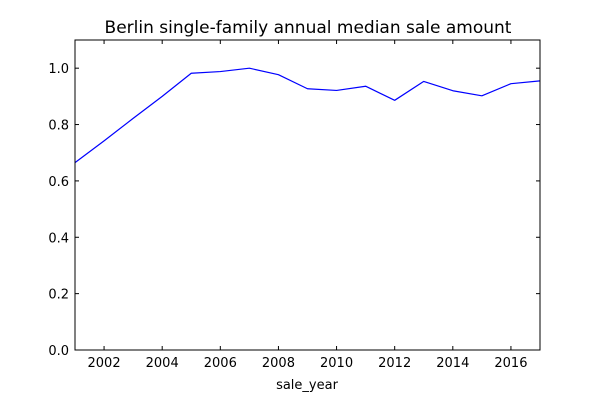 This screenshot has width=600, height=404. I want to click on x-tick-label: 2014, so click(452, 363).